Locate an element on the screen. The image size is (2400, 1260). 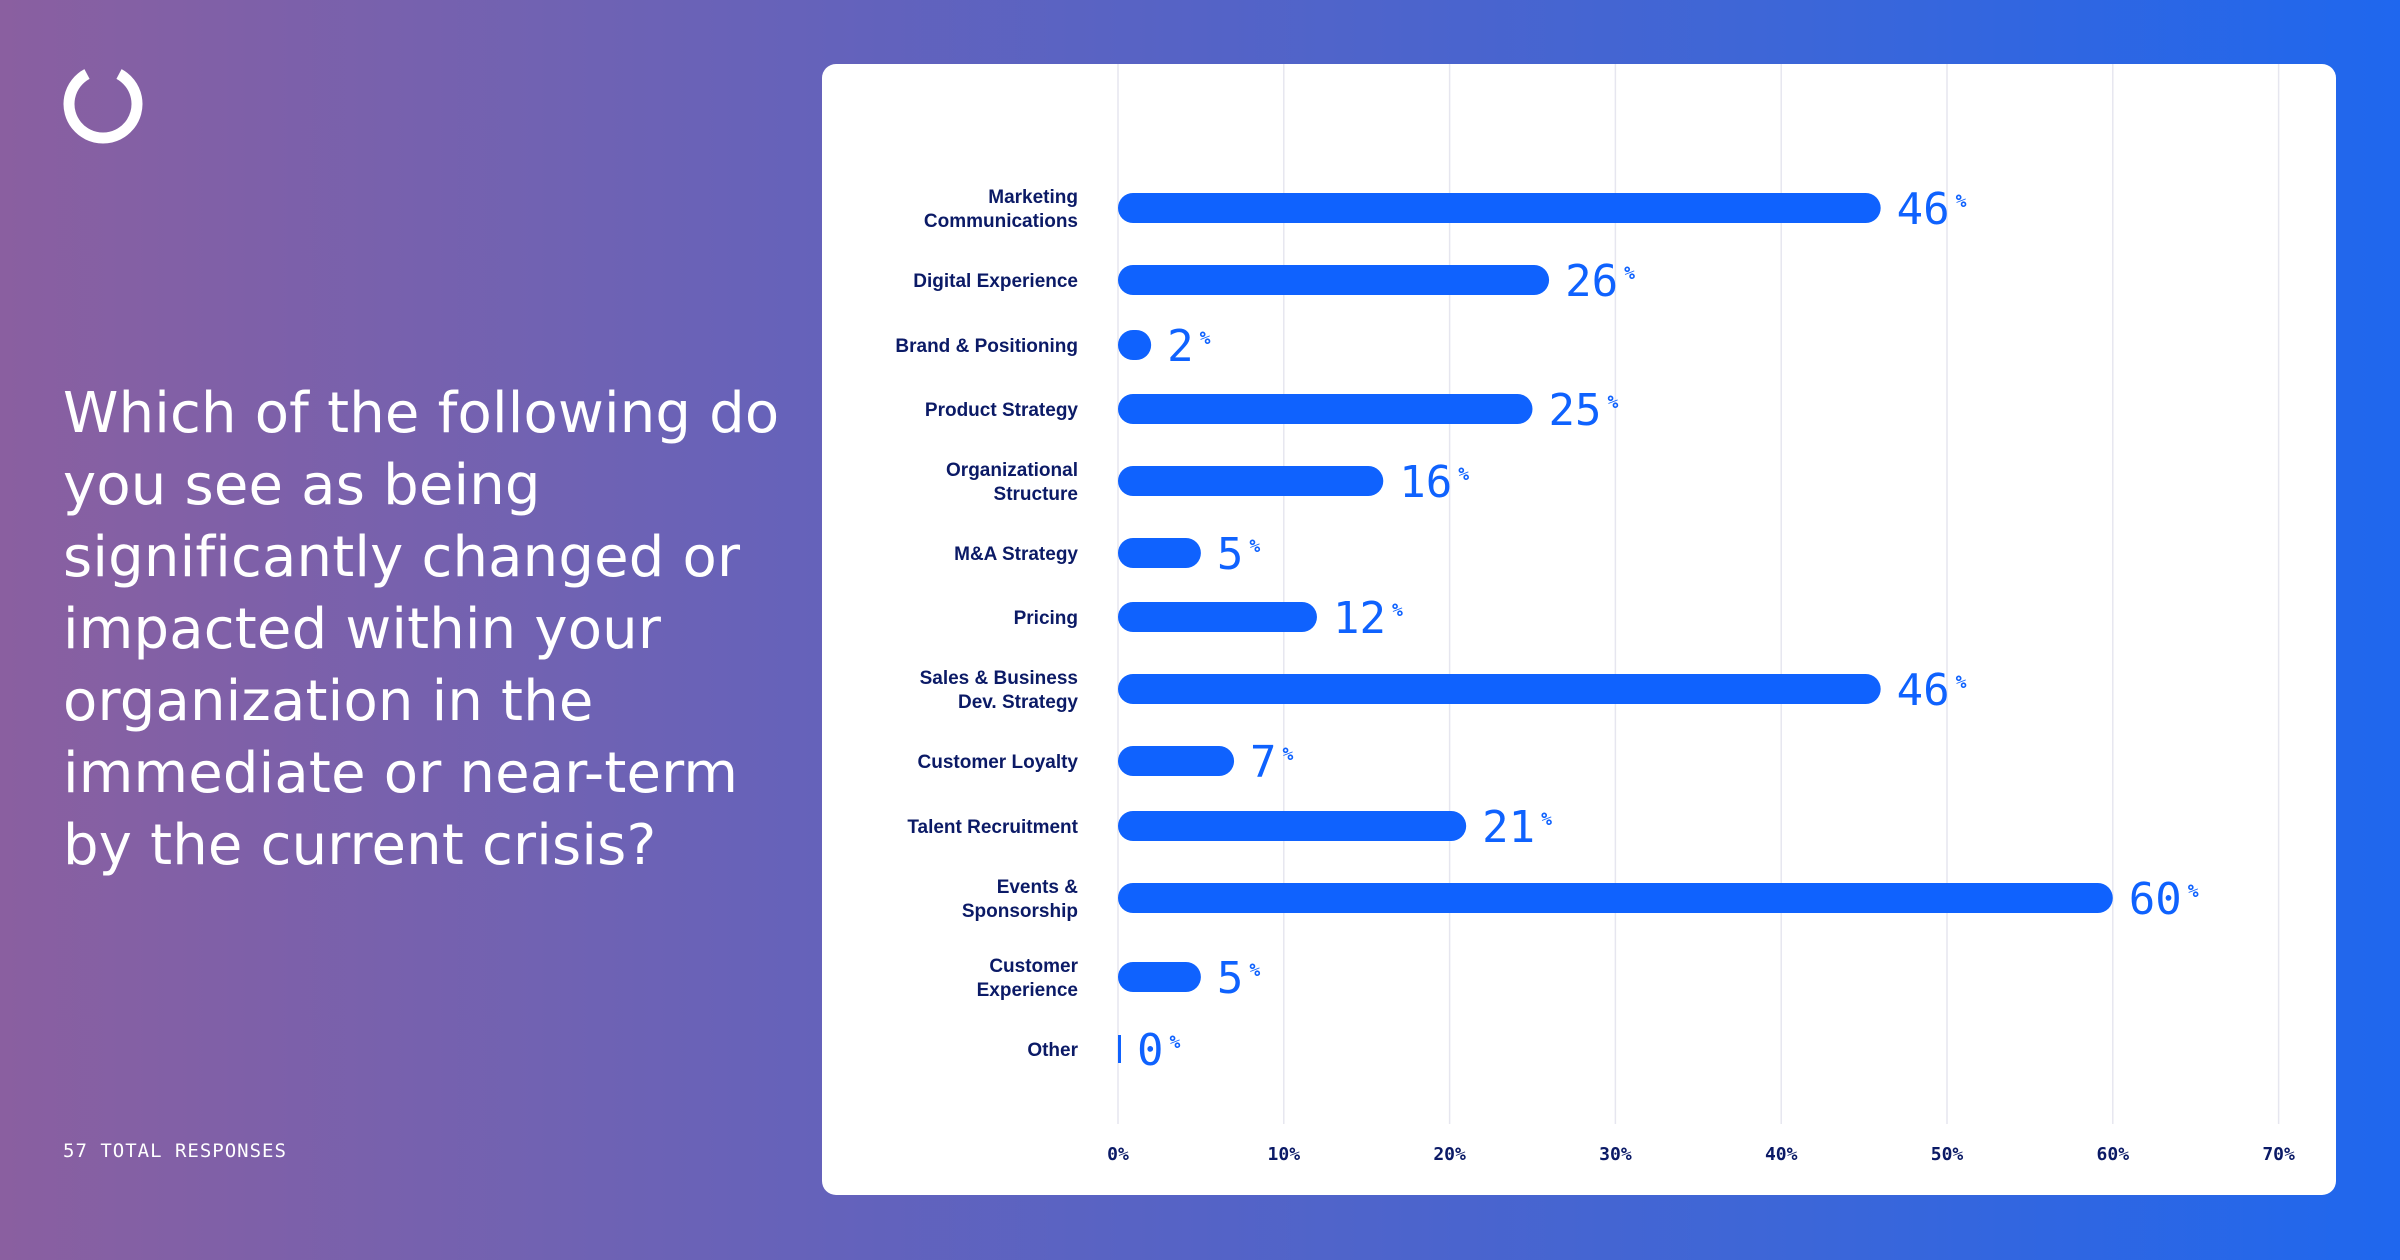
x-tick-label: 10% is located at coordinates (1284, 1154).